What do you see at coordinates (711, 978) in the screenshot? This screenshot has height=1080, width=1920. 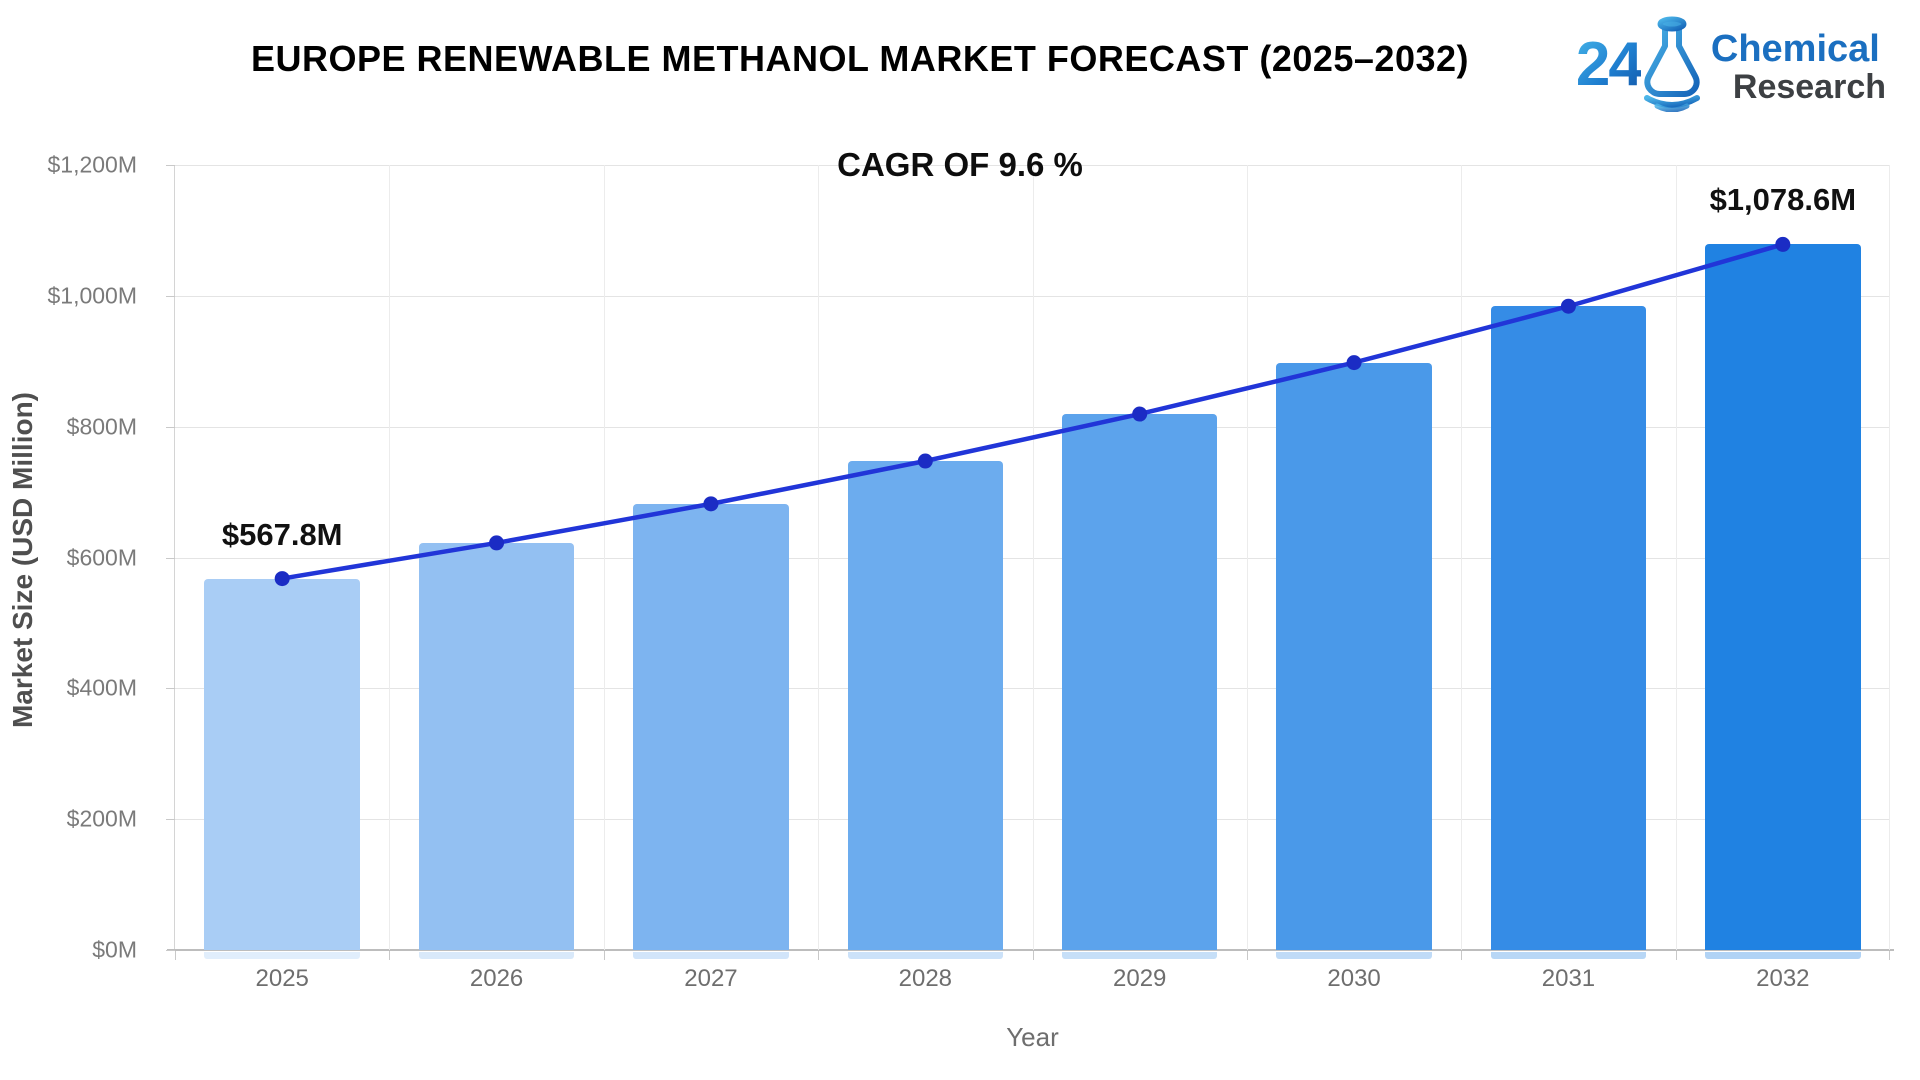 I see `x-tick-label-2027: 2027` at bounding box center [711, 978].